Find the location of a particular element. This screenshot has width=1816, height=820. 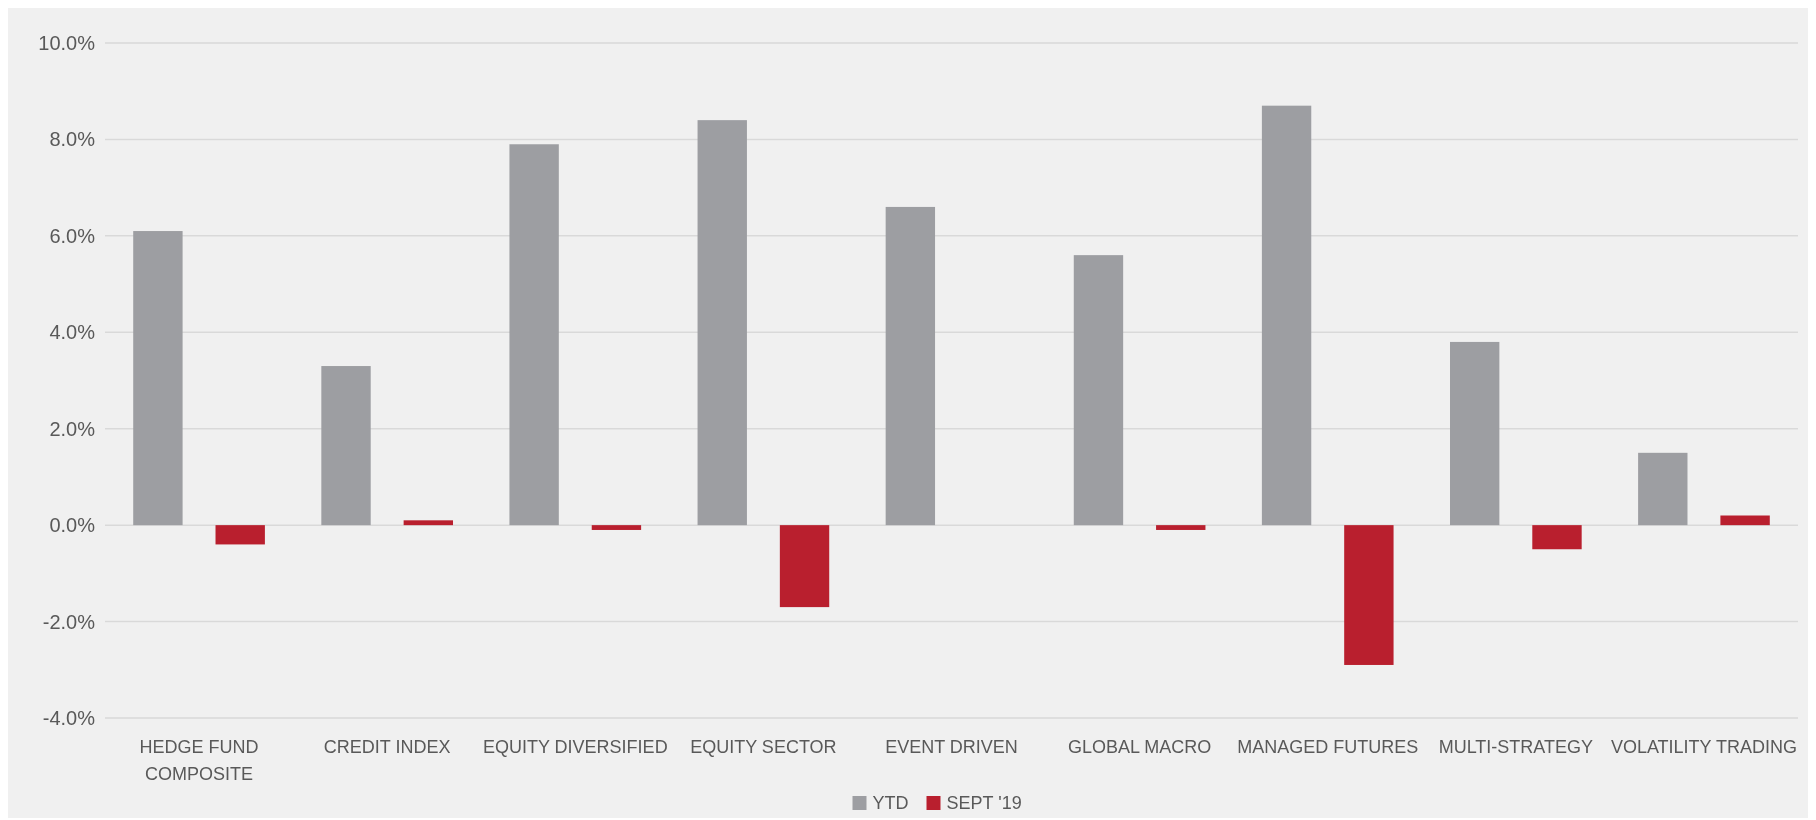

legend-label: SEPT '19 is located at coordinates (984, 803).